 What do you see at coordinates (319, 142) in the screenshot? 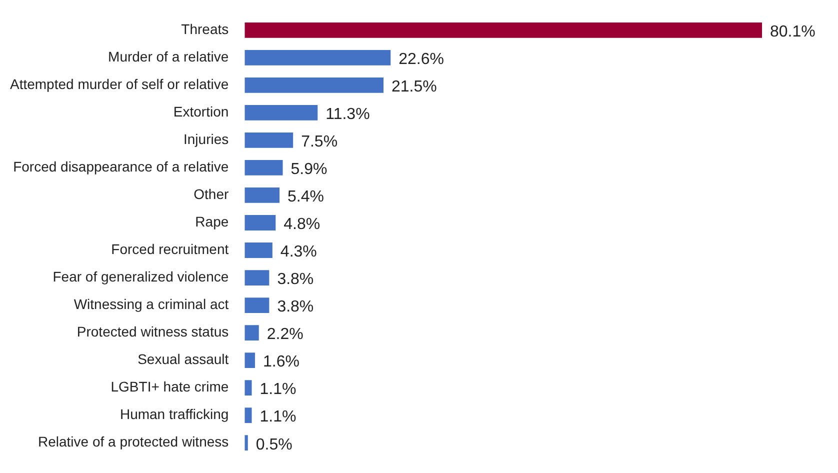
I see `data-label: 7.5%` at bounding box center [319, 142].